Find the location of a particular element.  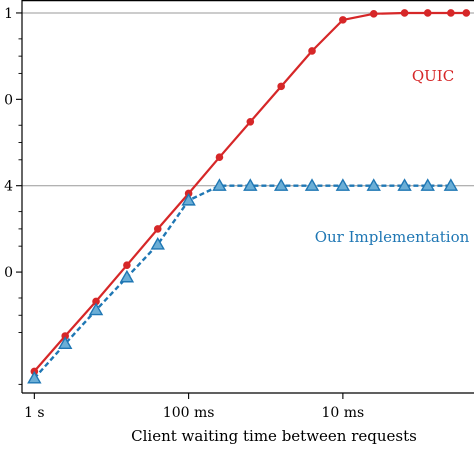

x-tick-label-2: 10 ms is located at coordinates (343, 413).